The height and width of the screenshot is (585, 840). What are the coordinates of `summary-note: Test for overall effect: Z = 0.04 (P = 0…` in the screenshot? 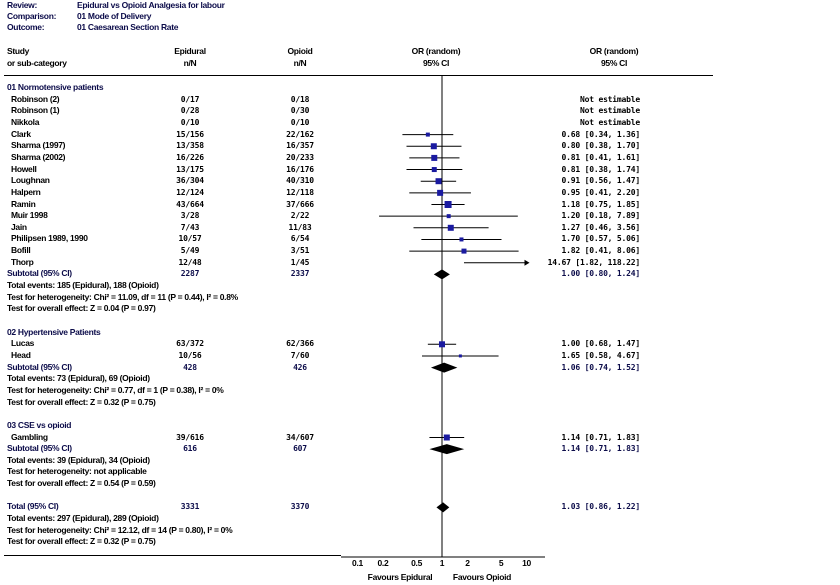 It's located at (81, 308).